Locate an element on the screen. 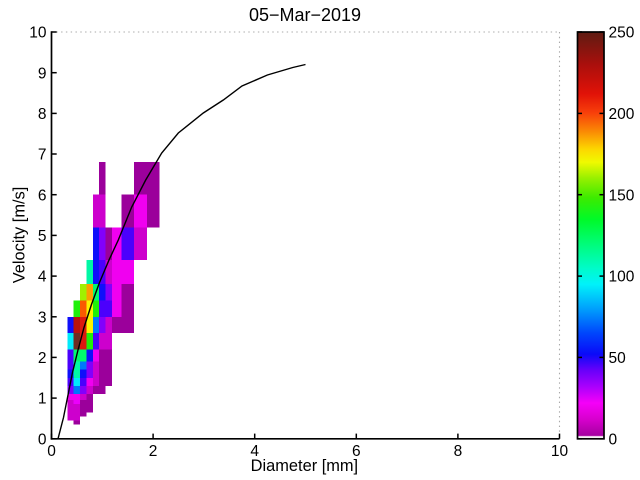  svg-text: 250 is located at coordinates (622, 33).